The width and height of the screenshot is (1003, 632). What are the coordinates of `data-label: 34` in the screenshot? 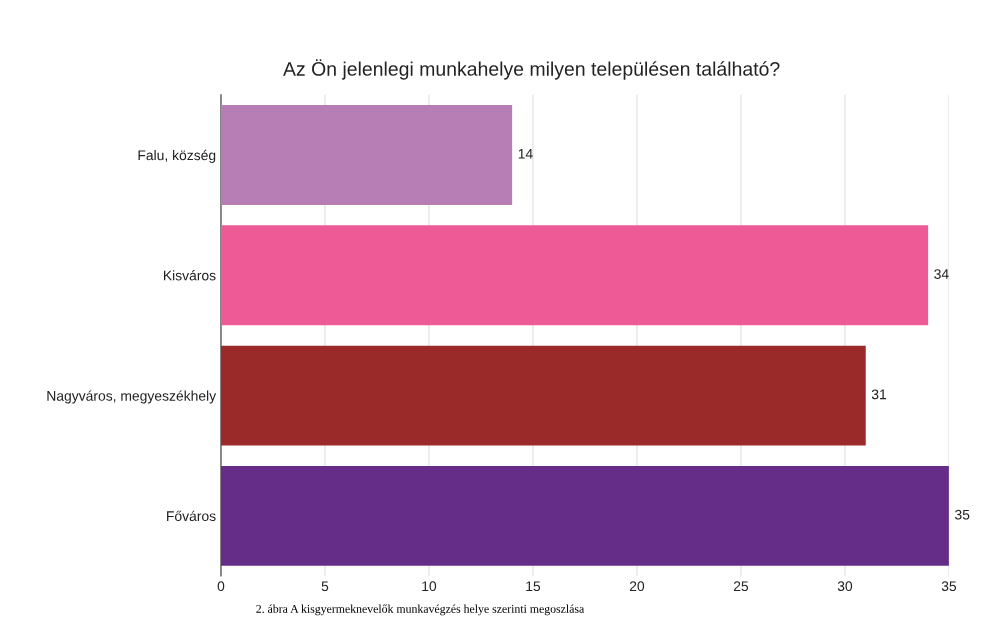 It's located at (941, 274).